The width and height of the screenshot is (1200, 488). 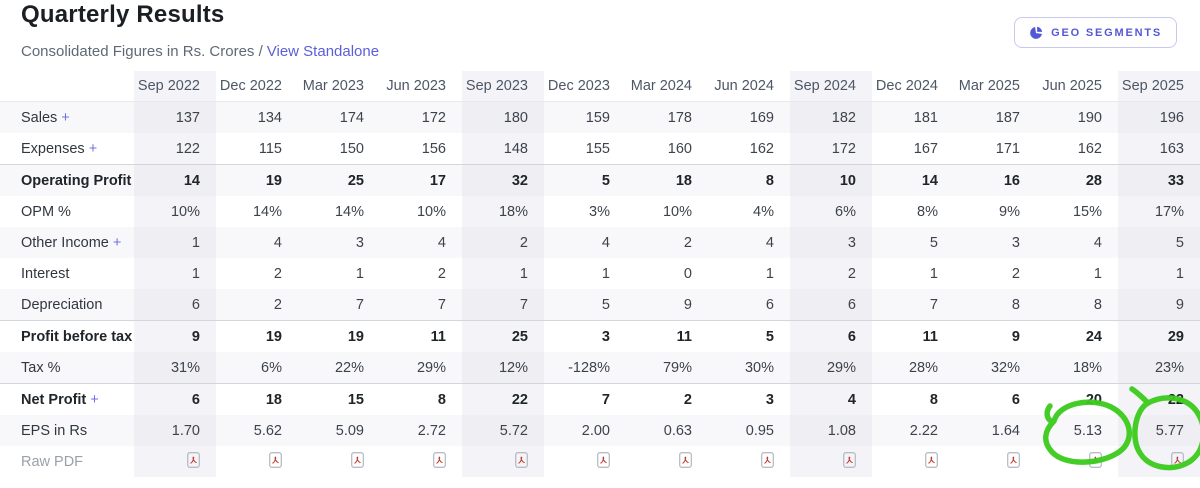 I want to click on column-header-sep-2024: Sep 2024, so click(x=831, y=86).